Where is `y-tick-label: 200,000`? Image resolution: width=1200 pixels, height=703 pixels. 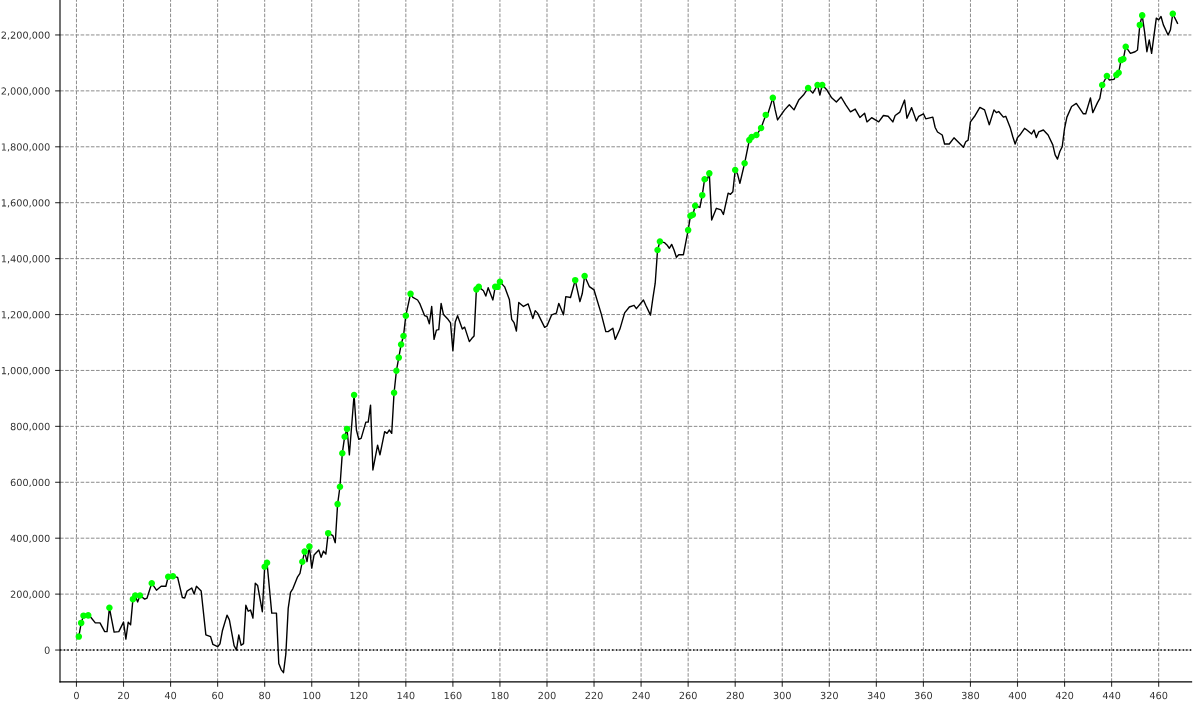
y-tick-label: 200,000 is located at coordinates (30, 594).